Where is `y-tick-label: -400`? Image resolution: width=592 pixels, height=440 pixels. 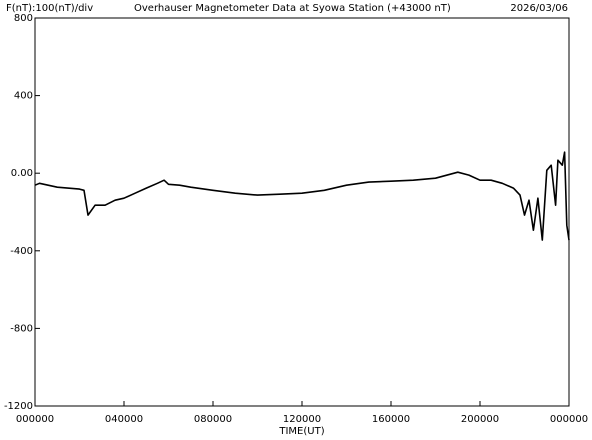
y-tick-label: -400 is located at coordinates (21, 251).